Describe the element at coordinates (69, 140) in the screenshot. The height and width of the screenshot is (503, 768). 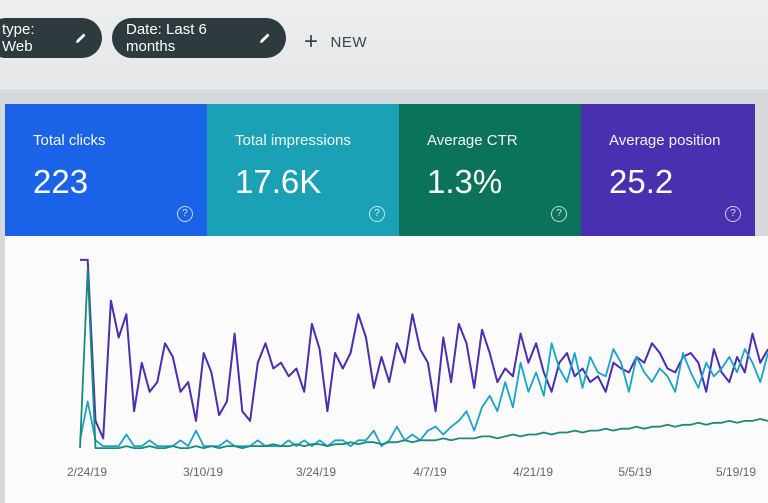
I see `card-label: Total clicks` at that location.